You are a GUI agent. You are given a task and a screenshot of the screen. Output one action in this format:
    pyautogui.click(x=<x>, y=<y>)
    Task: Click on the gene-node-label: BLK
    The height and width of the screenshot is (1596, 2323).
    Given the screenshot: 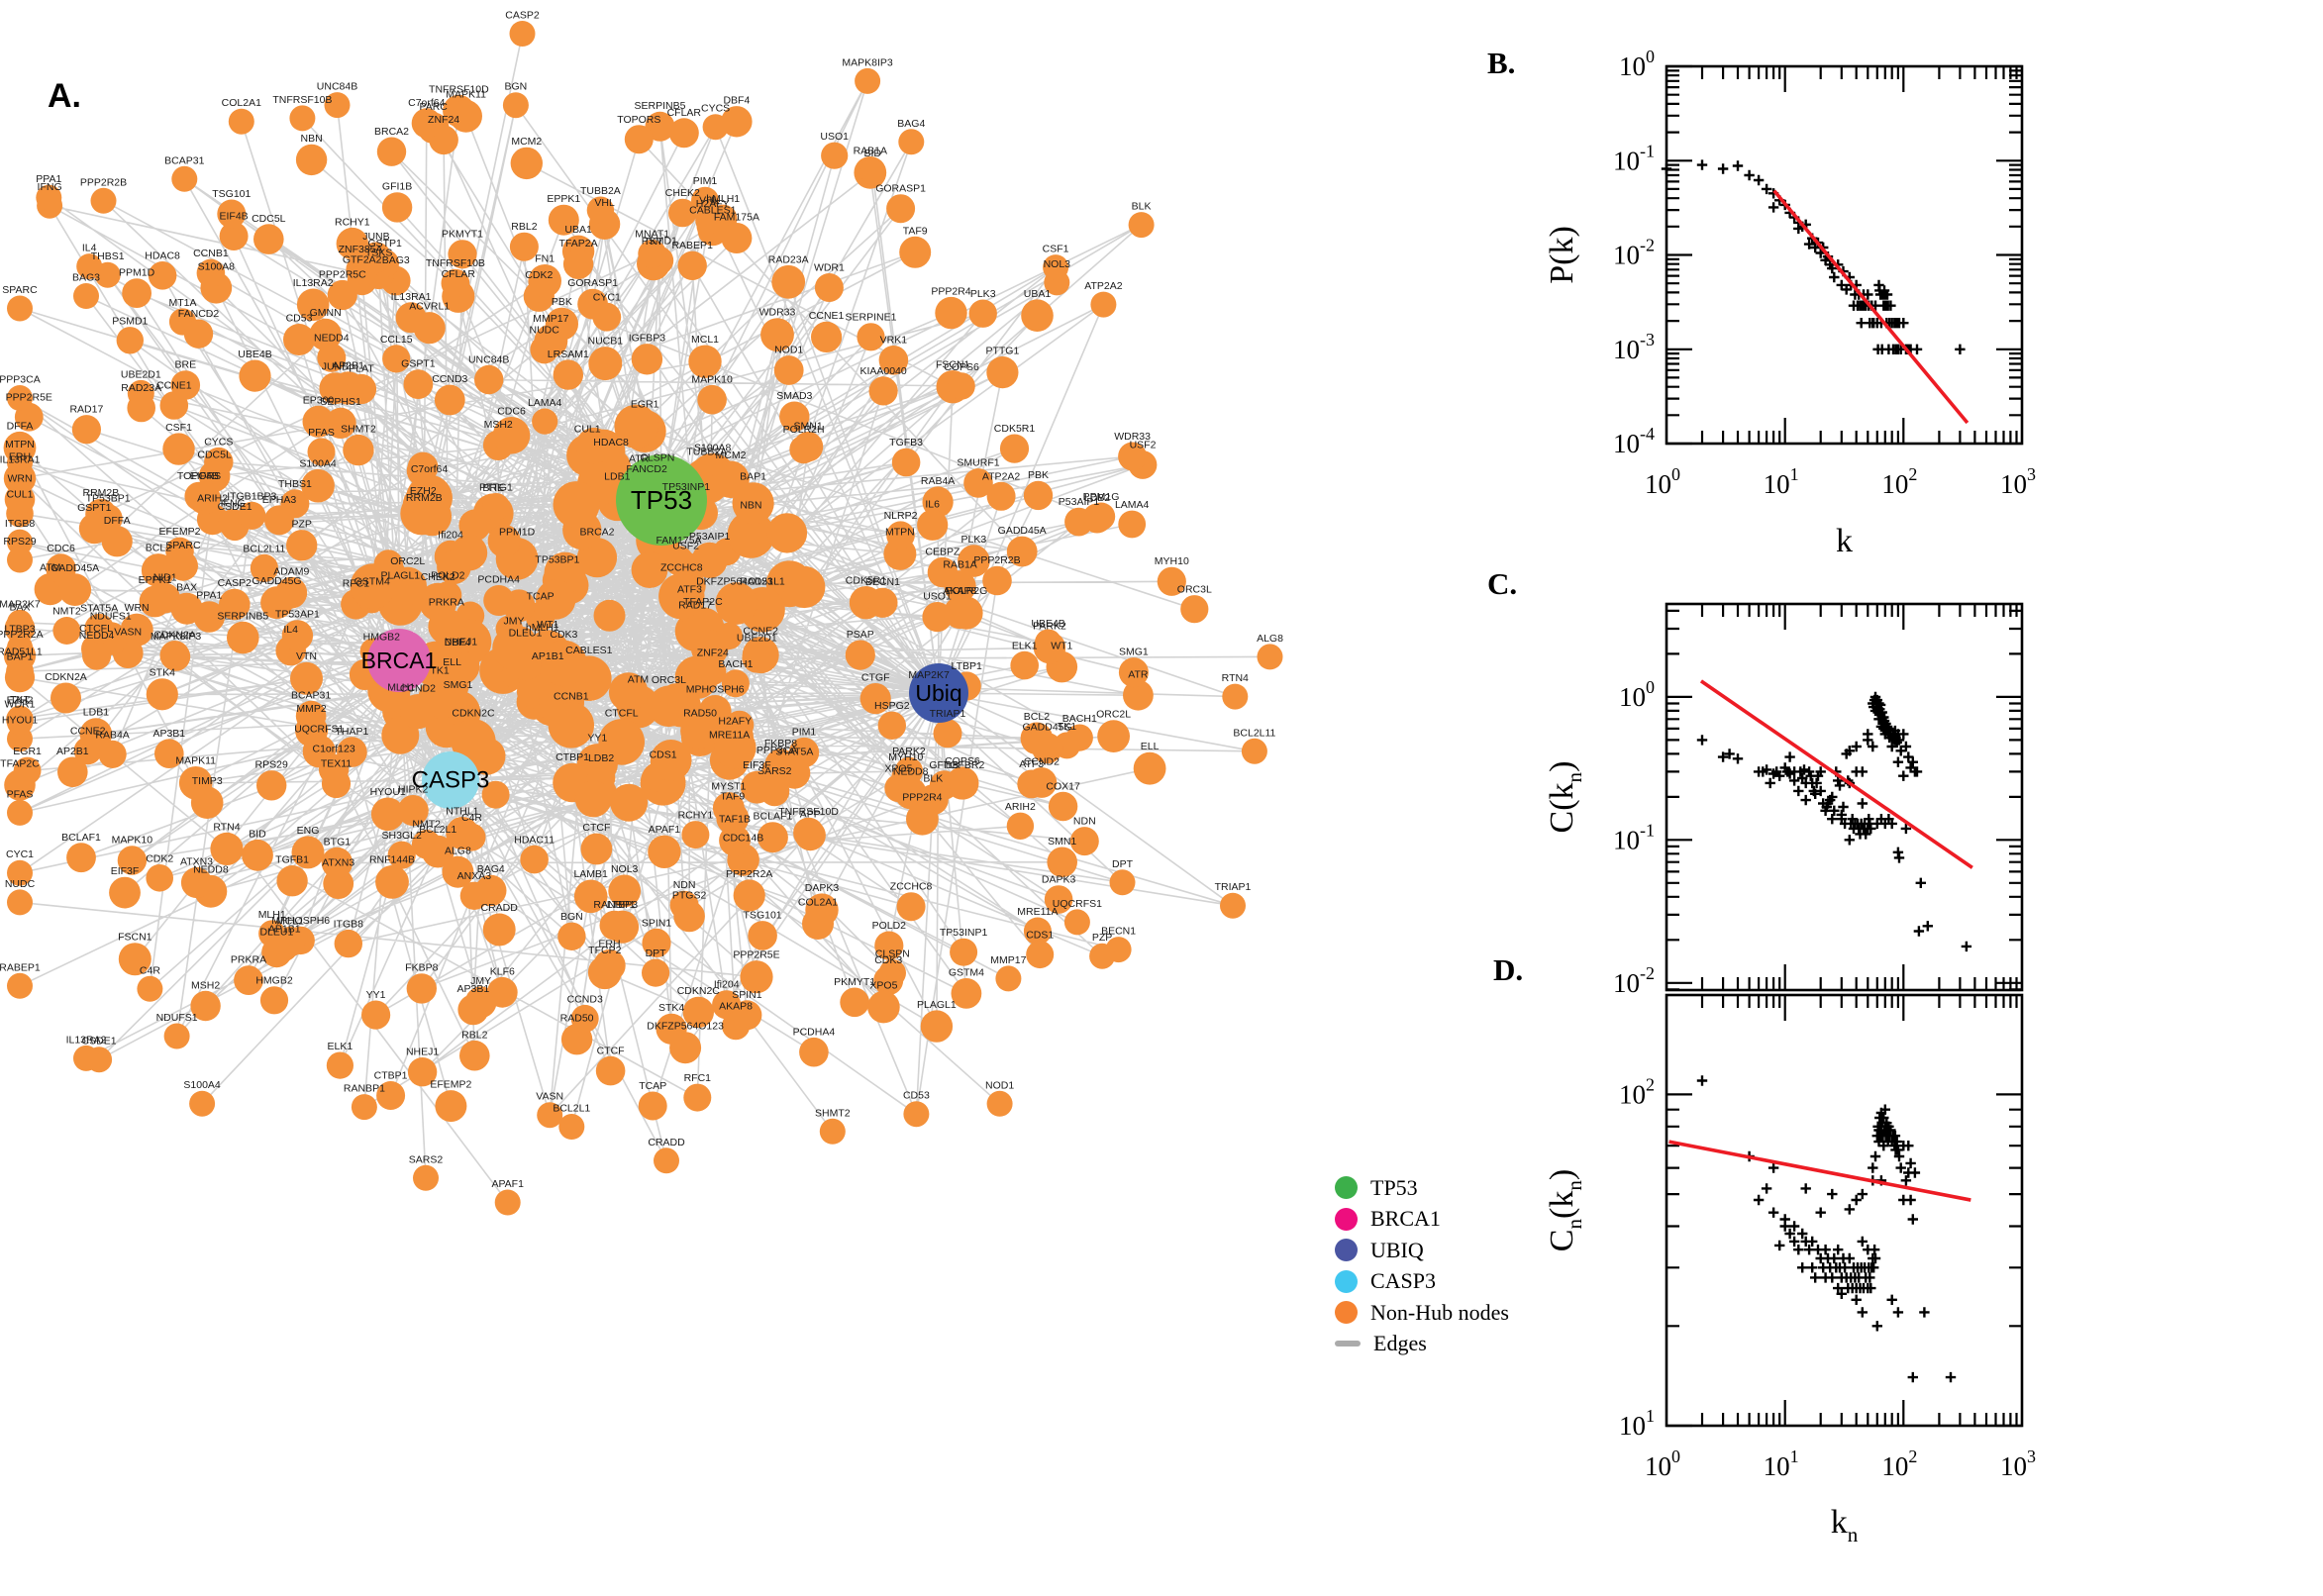 What is the action you would take?
    pyautogui.click(x=1142, y=207)
    